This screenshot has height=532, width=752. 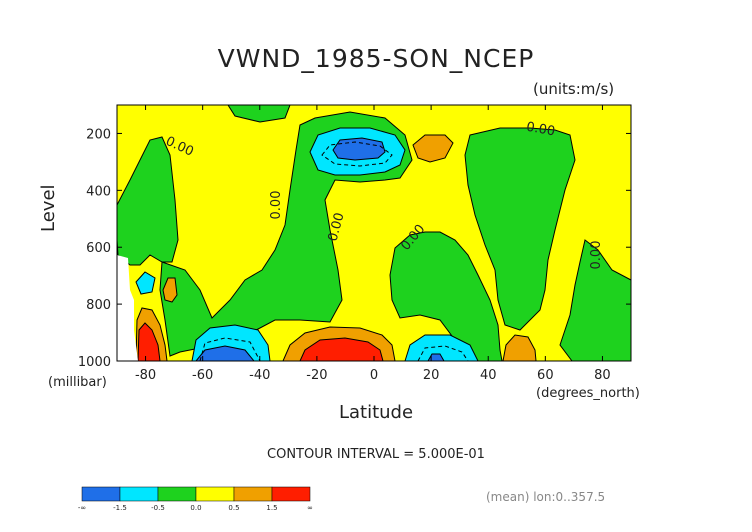 I want to click on chart-title: VWND_1985-SON_NCEP, so click(x=376, y=58).